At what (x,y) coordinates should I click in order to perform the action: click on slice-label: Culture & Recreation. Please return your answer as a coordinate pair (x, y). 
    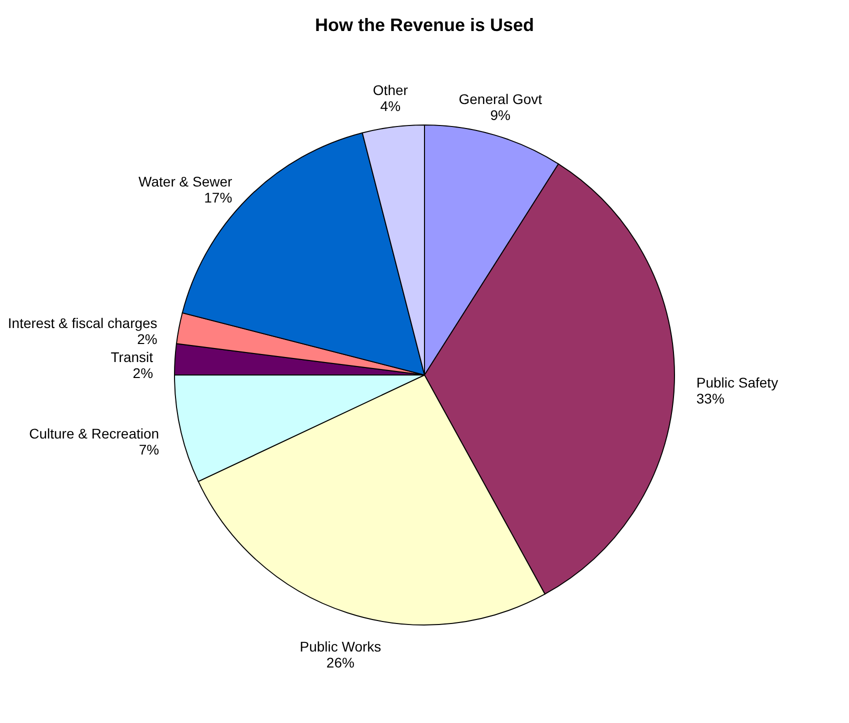
    Looking at the image, I should click on (94, 433).